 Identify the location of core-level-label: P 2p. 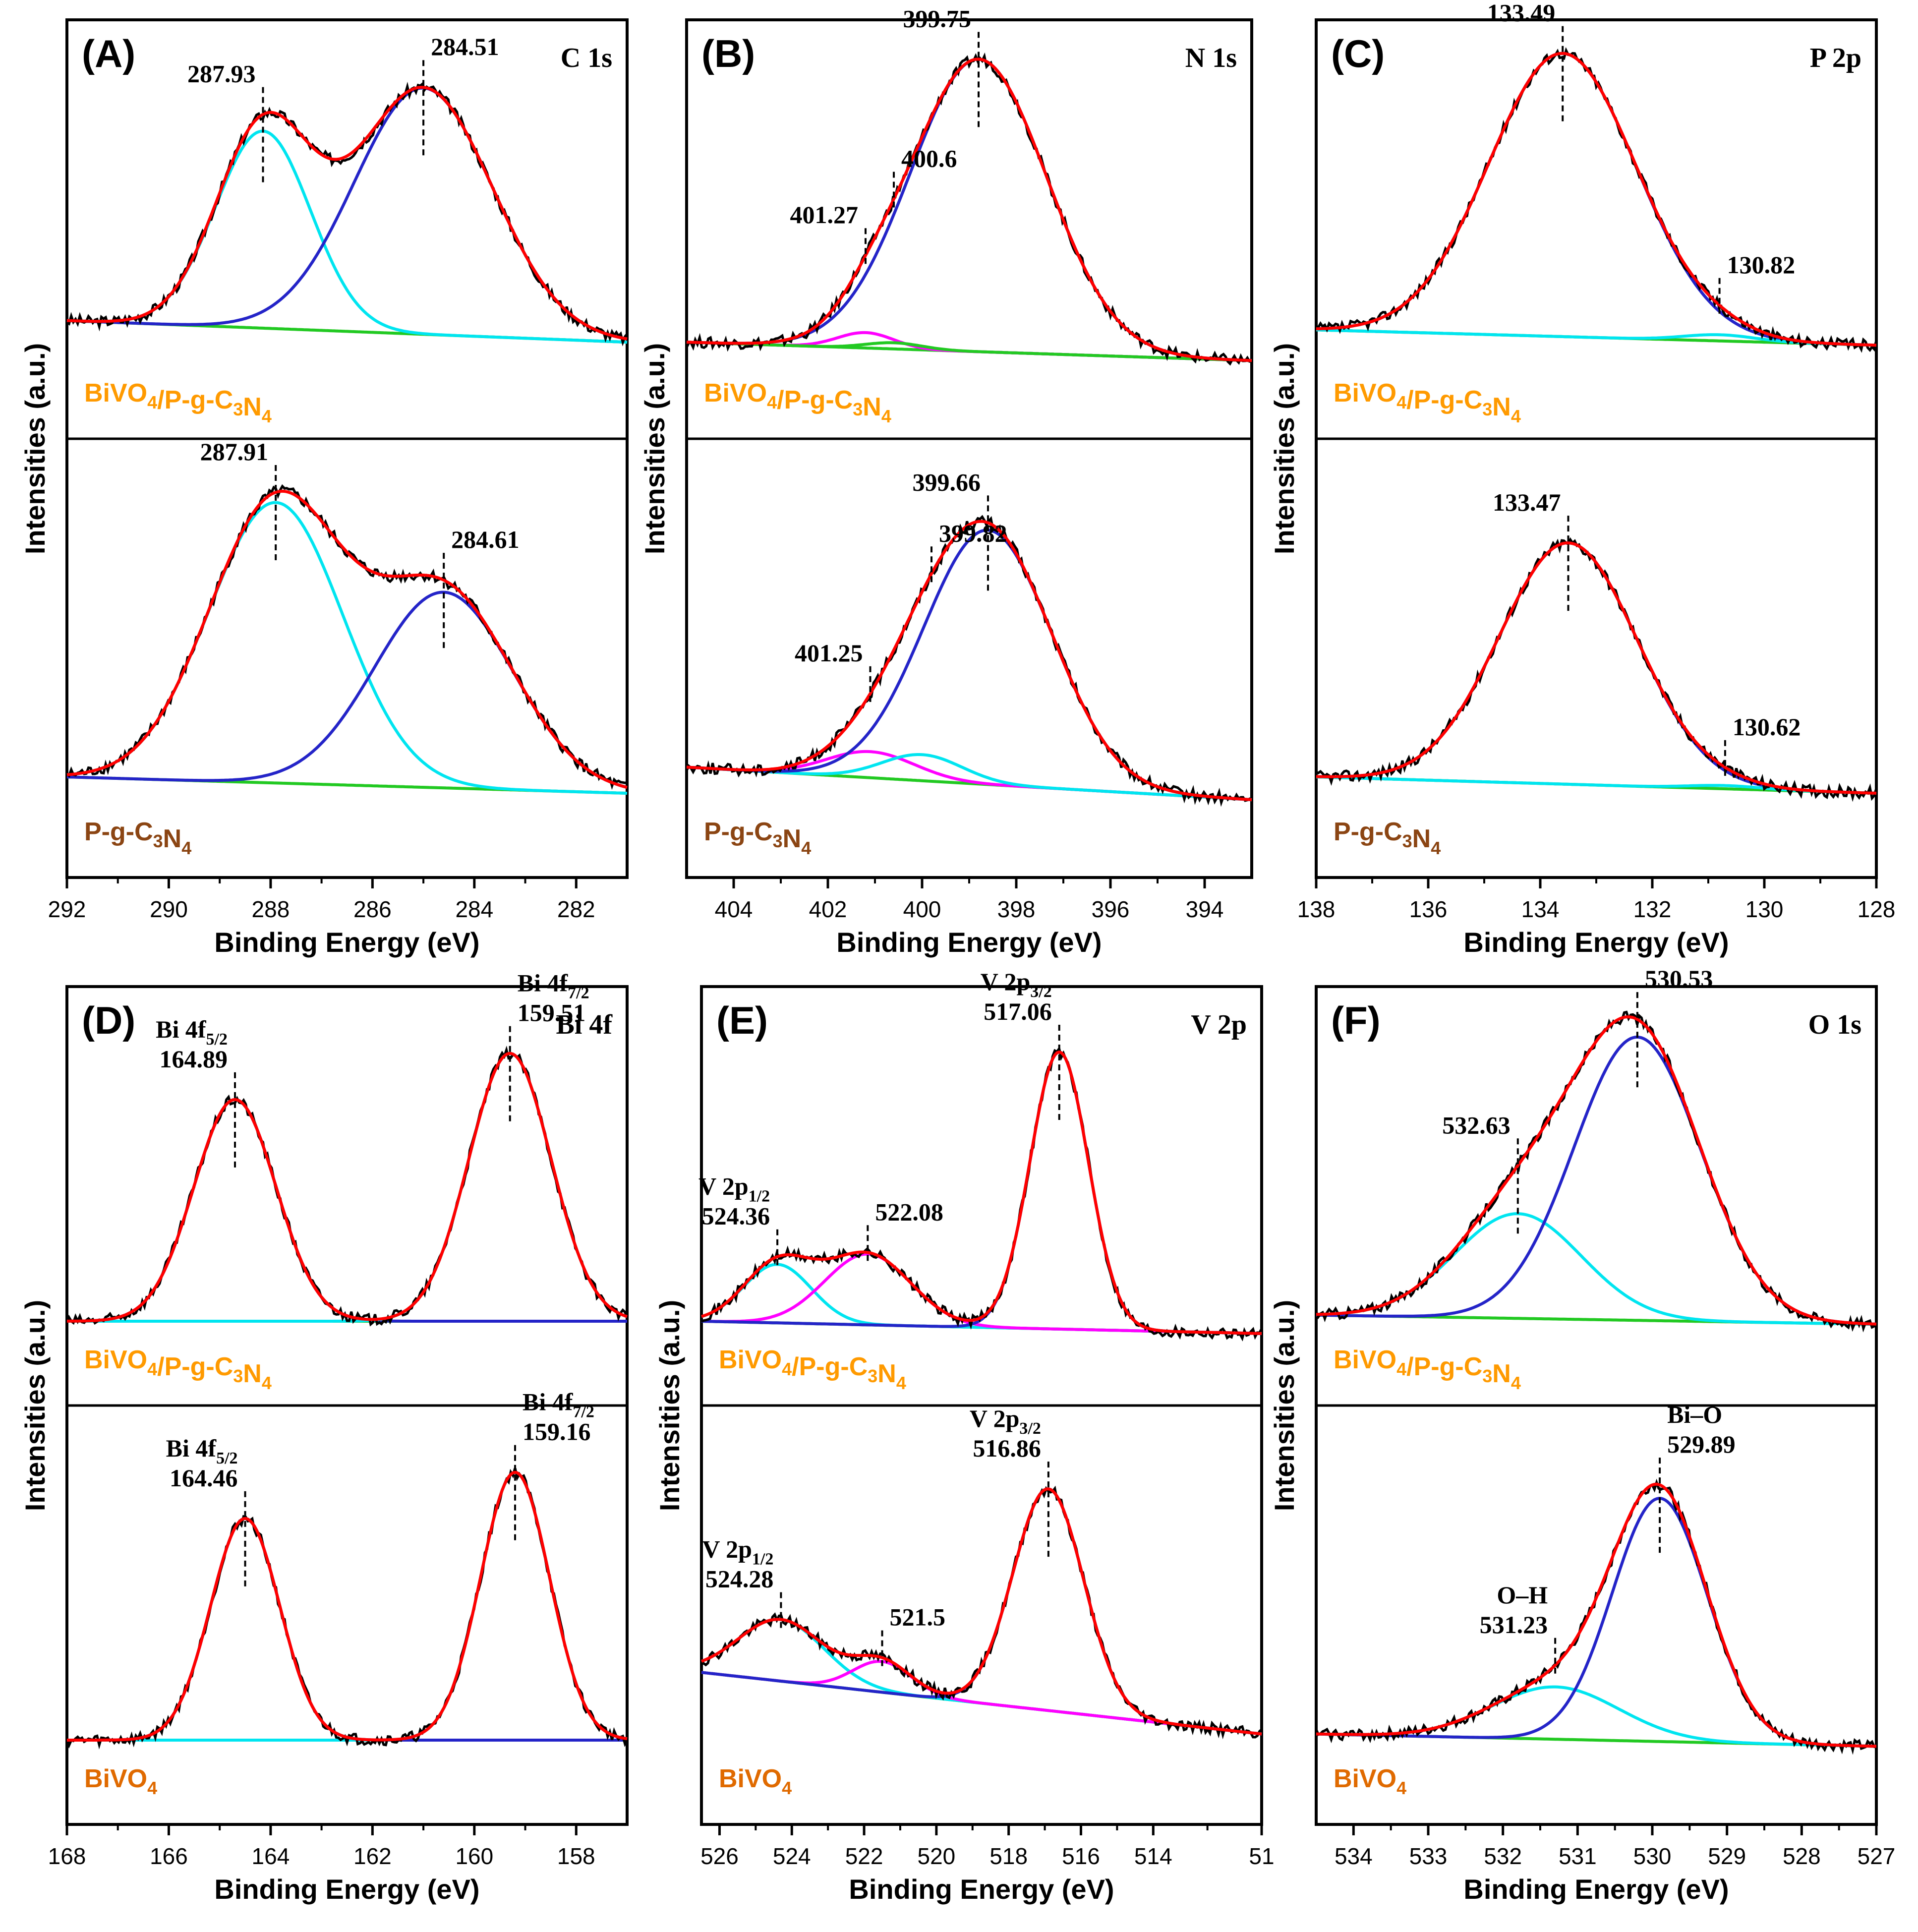
(1835, 58).